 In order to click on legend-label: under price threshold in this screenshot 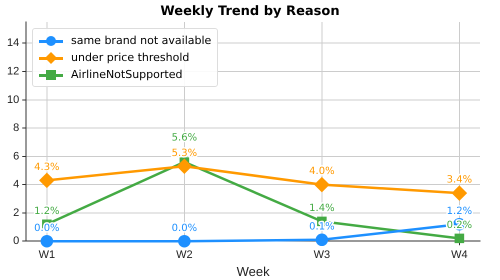, I will do `click(130, 57)`.